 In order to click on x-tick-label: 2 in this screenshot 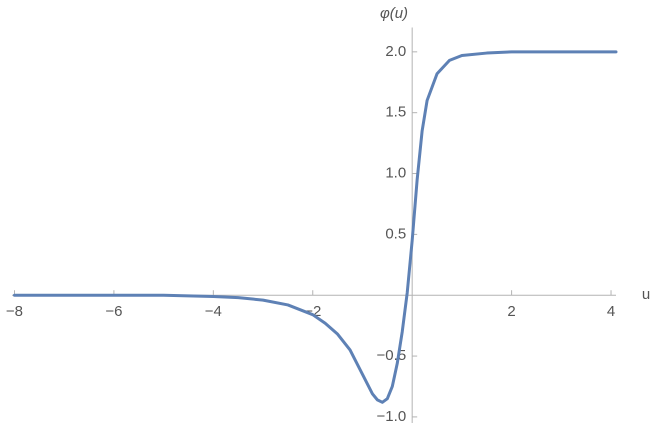, I will do `click(511, 311)`.